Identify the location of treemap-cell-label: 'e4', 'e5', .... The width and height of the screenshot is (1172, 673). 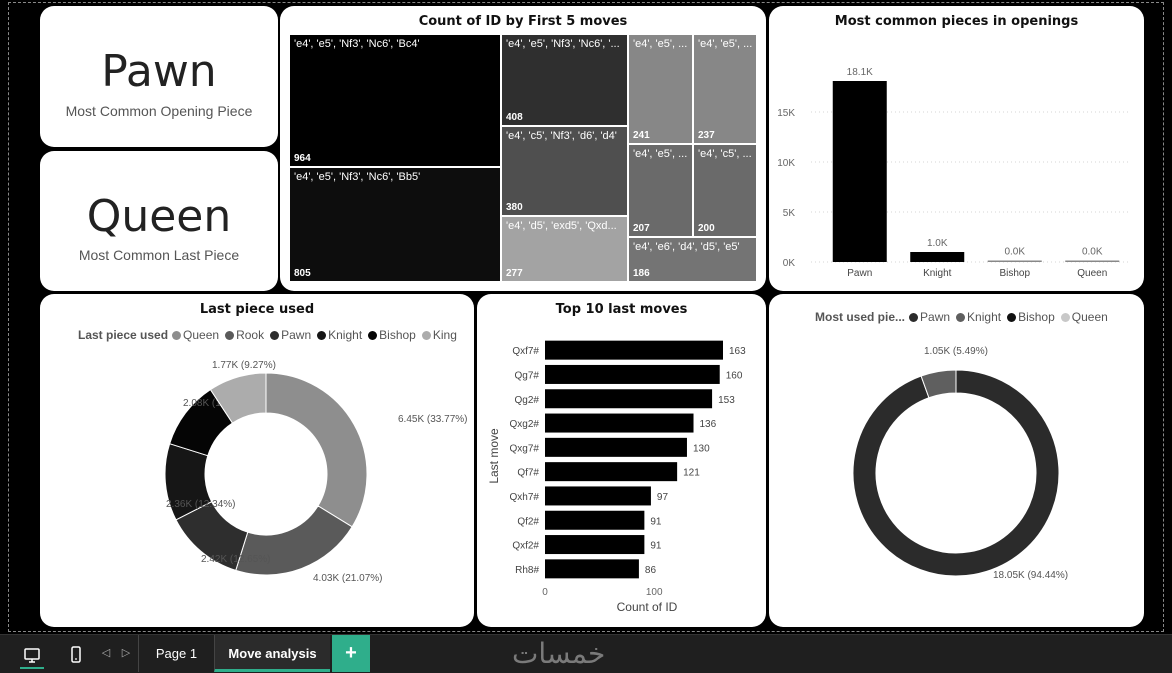
(660, 154).